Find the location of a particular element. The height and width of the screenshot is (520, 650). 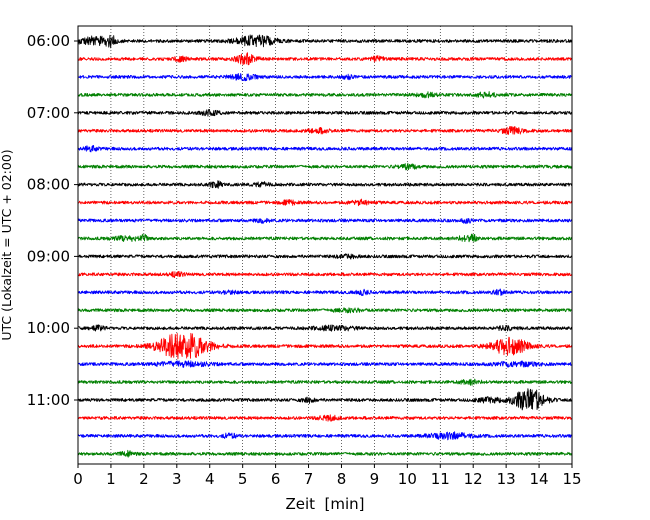

x-tick-label: 11 is located at coordinates (440, 479).